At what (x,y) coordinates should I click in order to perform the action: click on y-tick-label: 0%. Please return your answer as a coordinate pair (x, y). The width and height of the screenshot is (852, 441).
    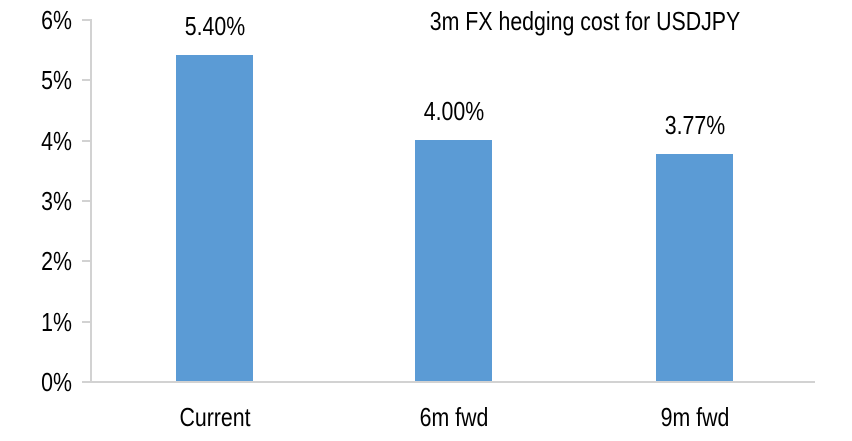
    Looking at the image, I should click on (56, 382).